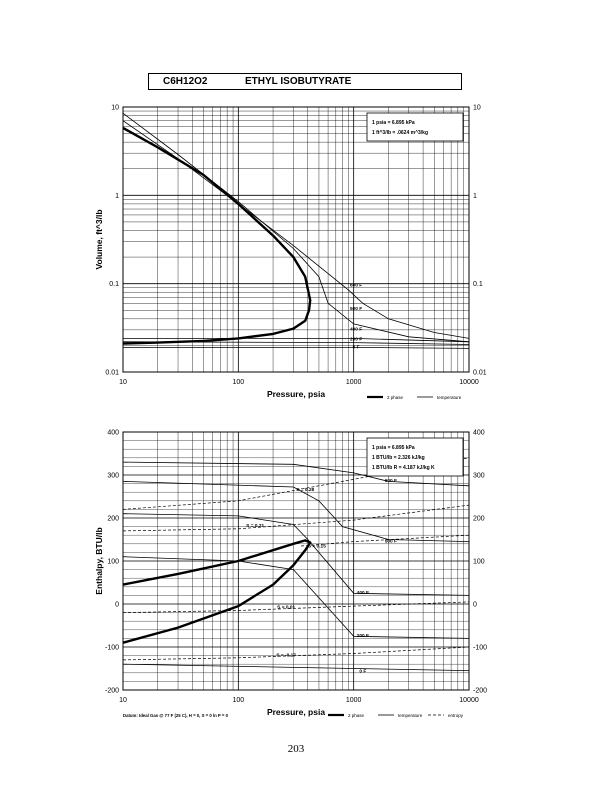  What do you see at coordinates (114, 284) in the screenshot?
I see `y-tick-label-left: 0.1` at bounding box center [114, 284].